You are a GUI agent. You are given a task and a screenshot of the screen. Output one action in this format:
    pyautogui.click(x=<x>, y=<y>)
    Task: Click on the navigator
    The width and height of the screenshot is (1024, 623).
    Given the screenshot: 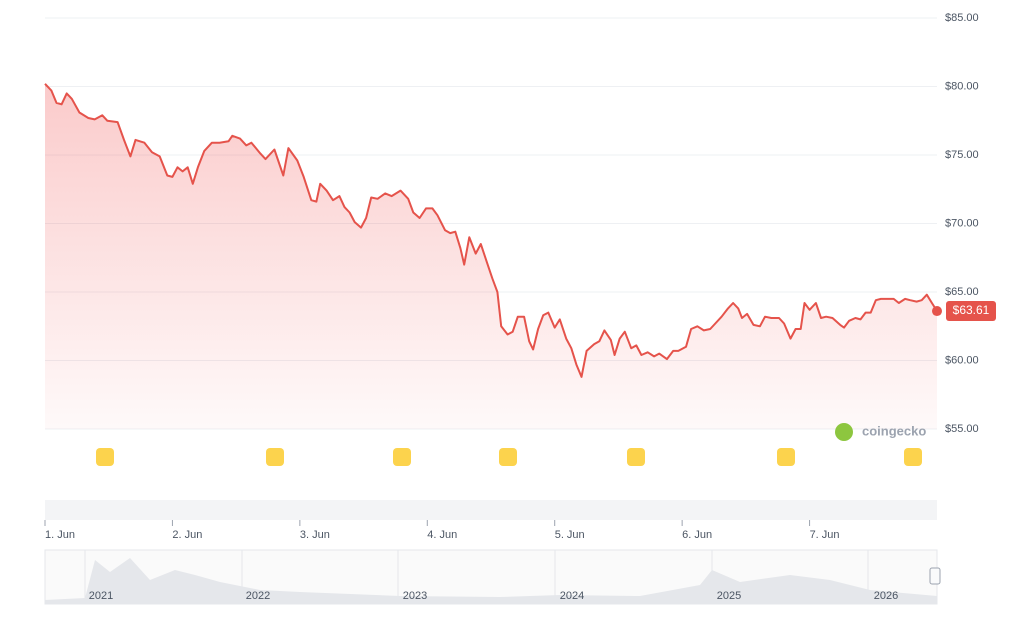 What is the action you would take?
    pyautogui.click(x=492, y=577)
    